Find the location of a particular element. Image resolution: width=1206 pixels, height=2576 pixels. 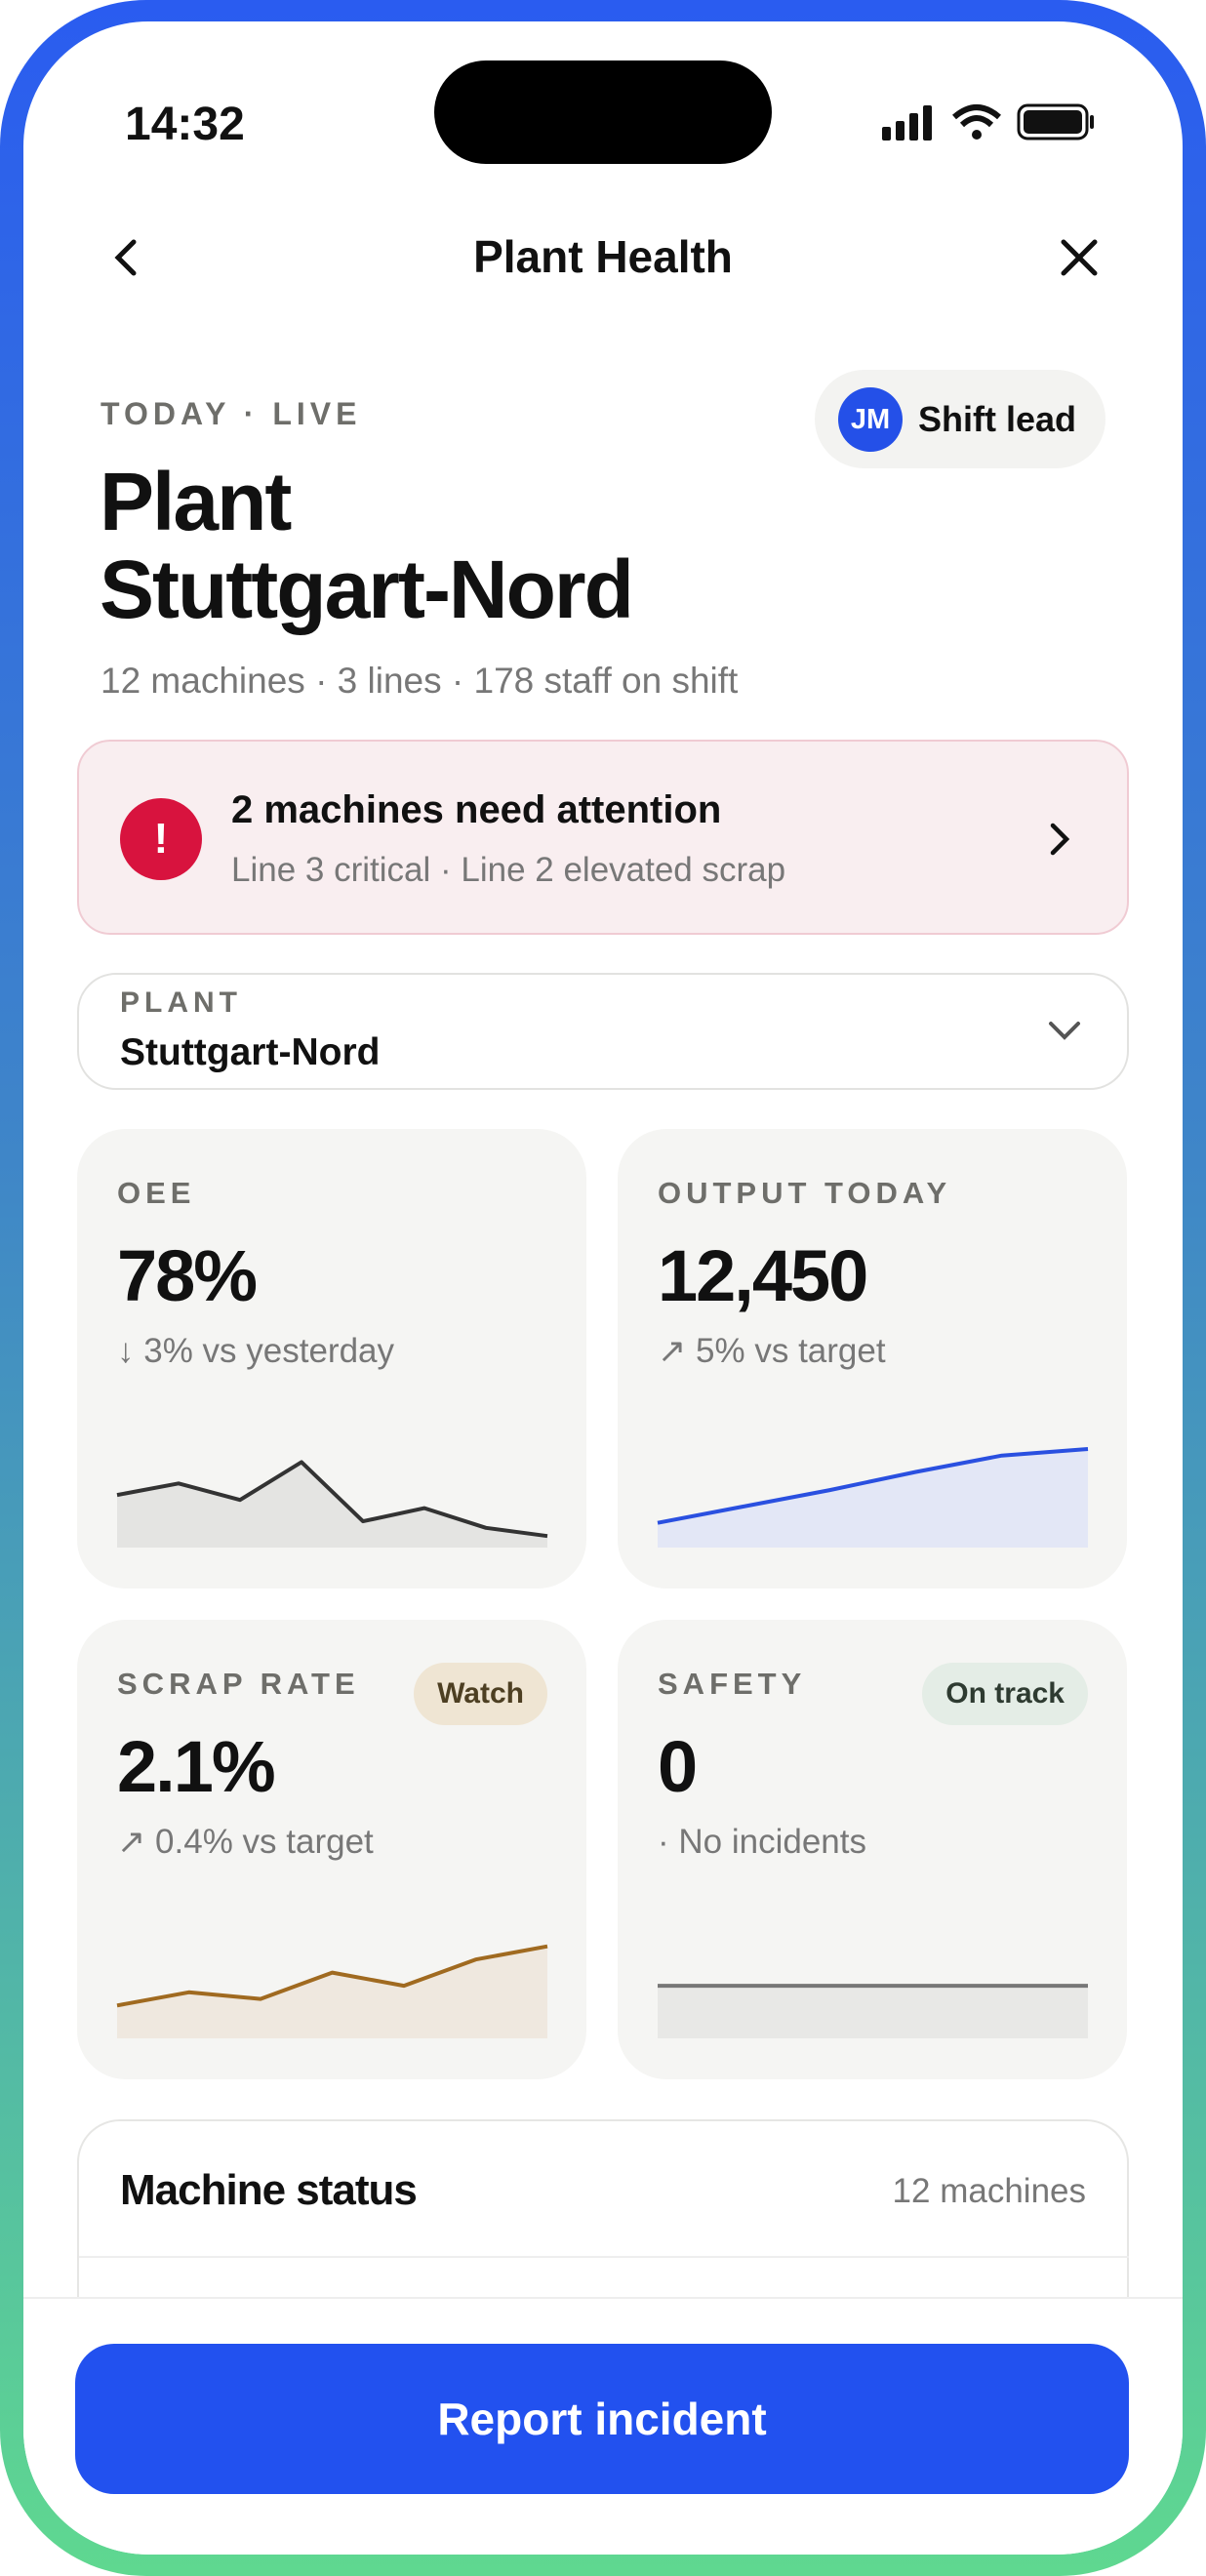

section-count: 12 machines is located at coordinates (989, 2191).